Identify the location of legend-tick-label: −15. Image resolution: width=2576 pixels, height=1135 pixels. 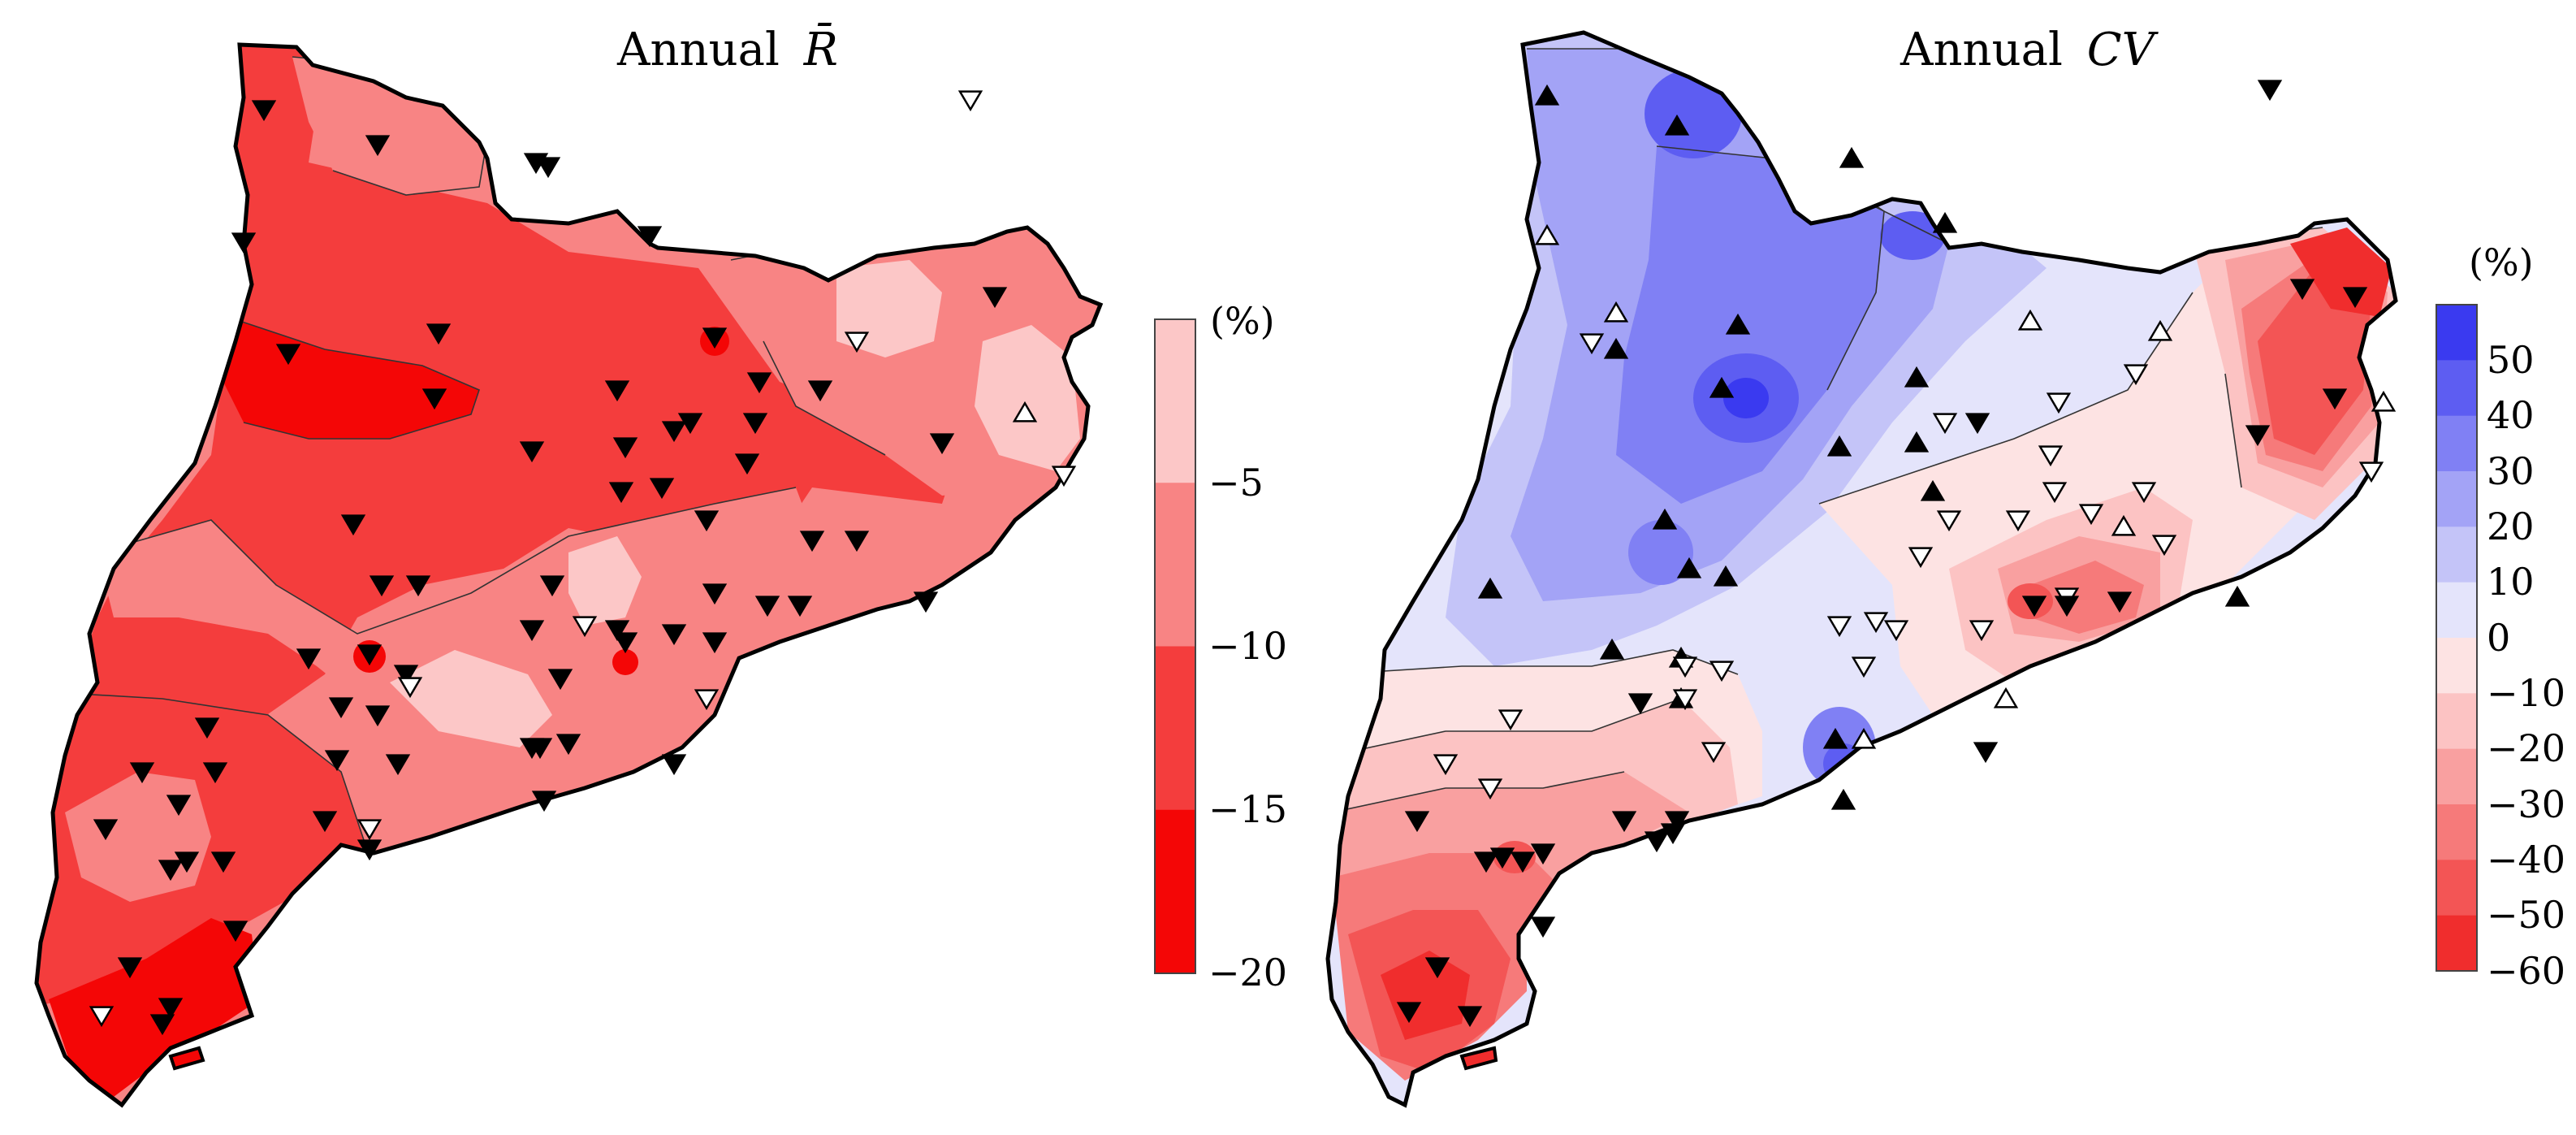
(1248, 809).